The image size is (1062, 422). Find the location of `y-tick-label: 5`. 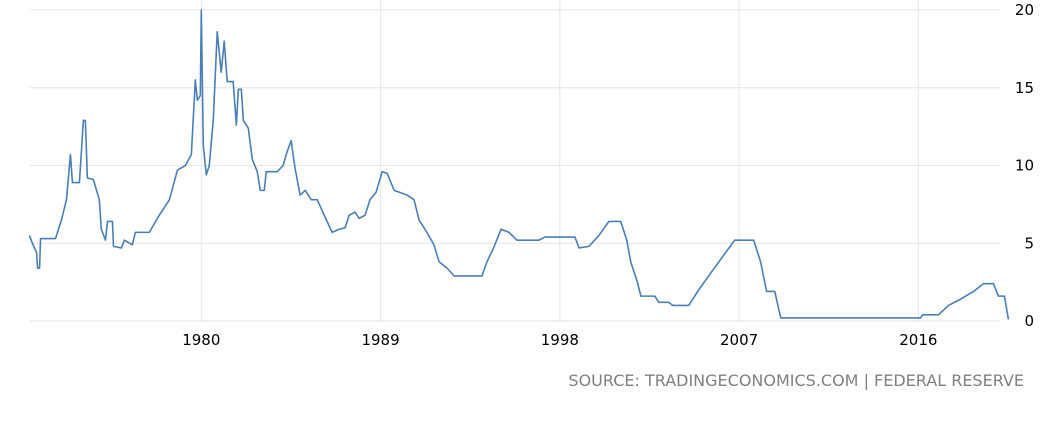

y-tick-label: 5 is located at coordinates (1029, 243).